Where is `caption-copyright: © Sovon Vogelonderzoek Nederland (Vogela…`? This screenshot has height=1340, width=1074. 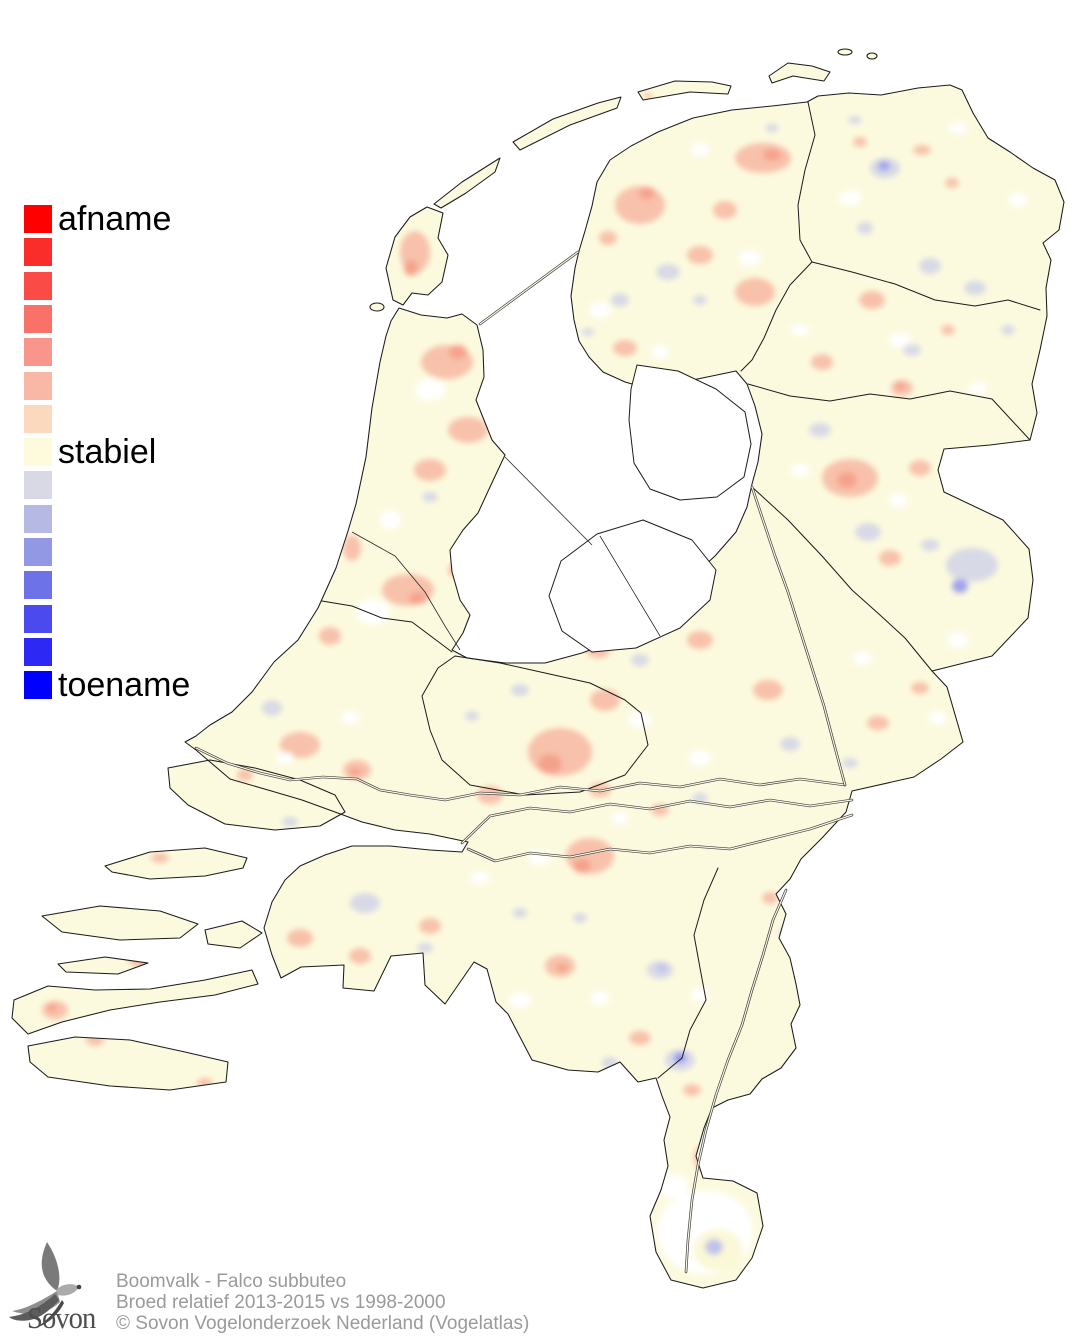
caption-copyright: © Sovon Vogelonderzoek Nederland (Vogela… is located at coordinates (323, 1323).